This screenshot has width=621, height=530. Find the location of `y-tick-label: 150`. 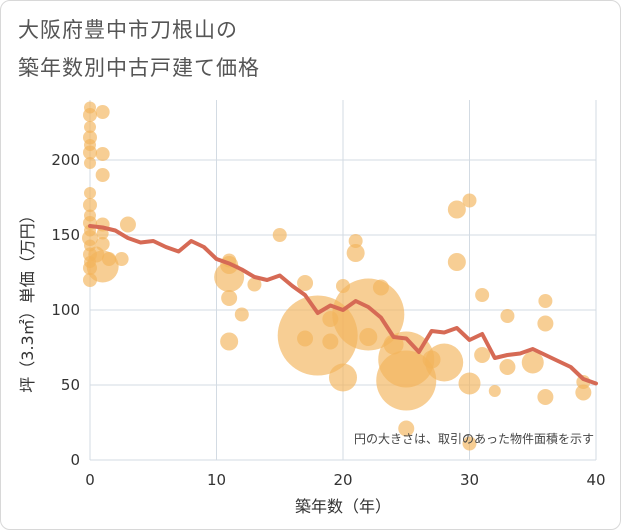

y-tick-label: 150 is located at coordinates (65, 235).